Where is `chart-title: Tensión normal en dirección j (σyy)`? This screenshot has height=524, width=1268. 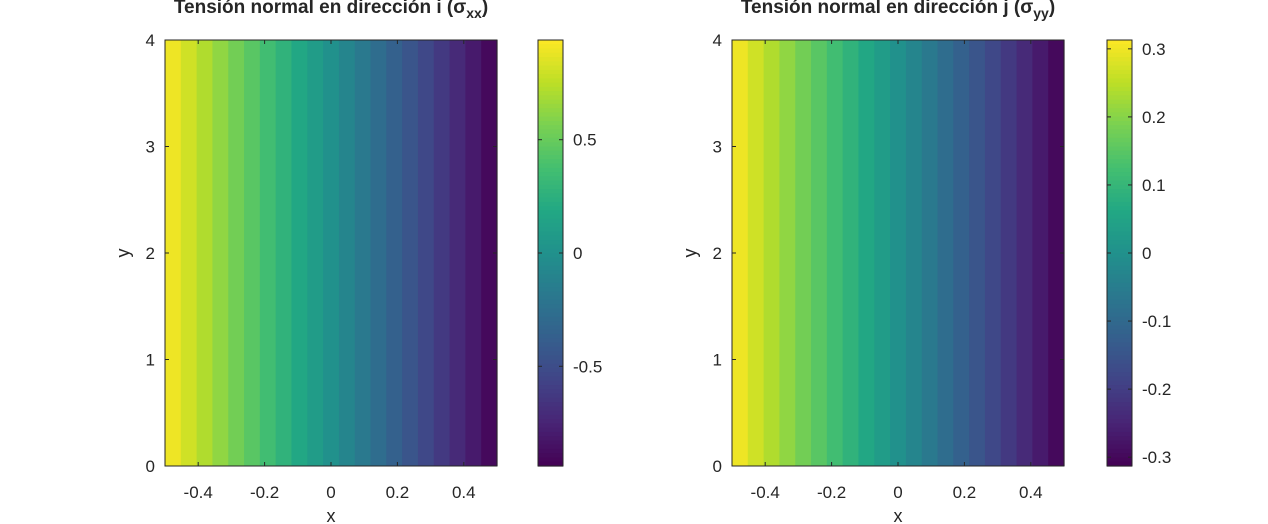 chart-title: Tensión normal en dirección j (σyy) is located at coordinates (898, 10).